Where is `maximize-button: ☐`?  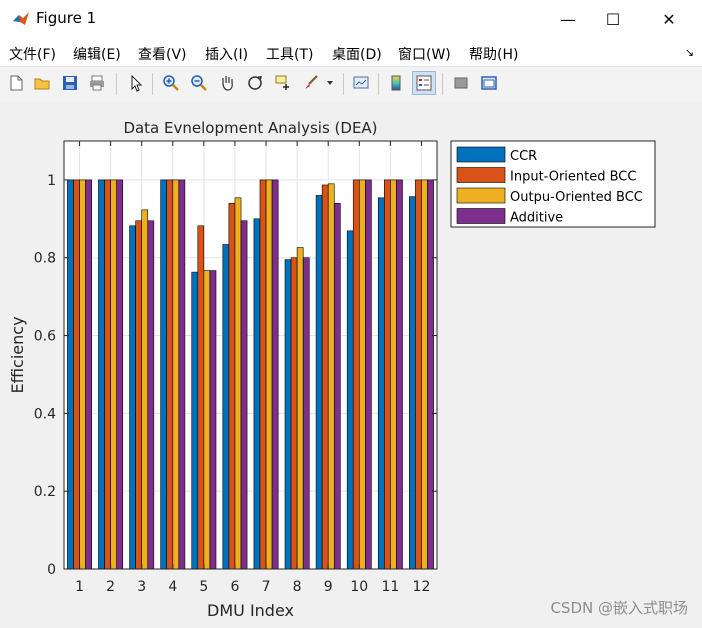
maximize-button: ☐ is located at coordinates (613, 19).